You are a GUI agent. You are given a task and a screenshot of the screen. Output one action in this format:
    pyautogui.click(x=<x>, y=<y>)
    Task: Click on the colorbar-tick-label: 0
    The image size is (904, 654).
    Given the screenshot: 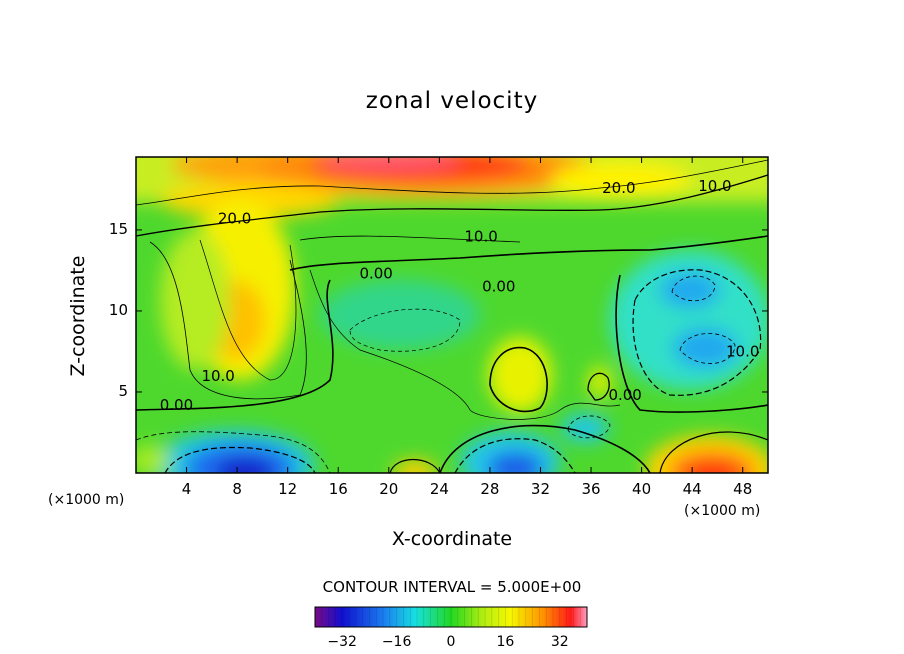 What is the action you would take?
    pyautogui.click(x=451, y=642)
    